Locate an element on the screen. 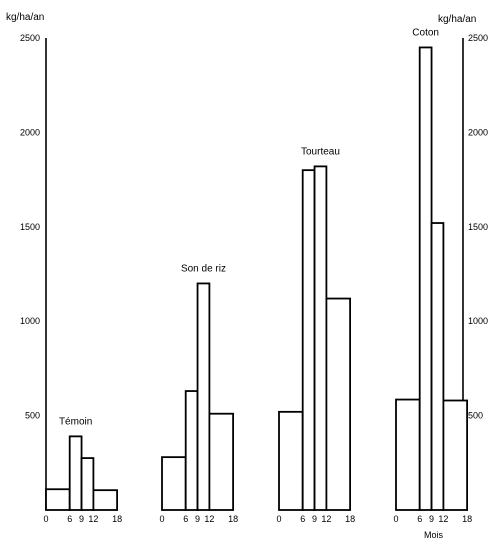 The height and width of the screenshot is (545, 500). group-label: Son de riz is located at coordinates (203, 268).